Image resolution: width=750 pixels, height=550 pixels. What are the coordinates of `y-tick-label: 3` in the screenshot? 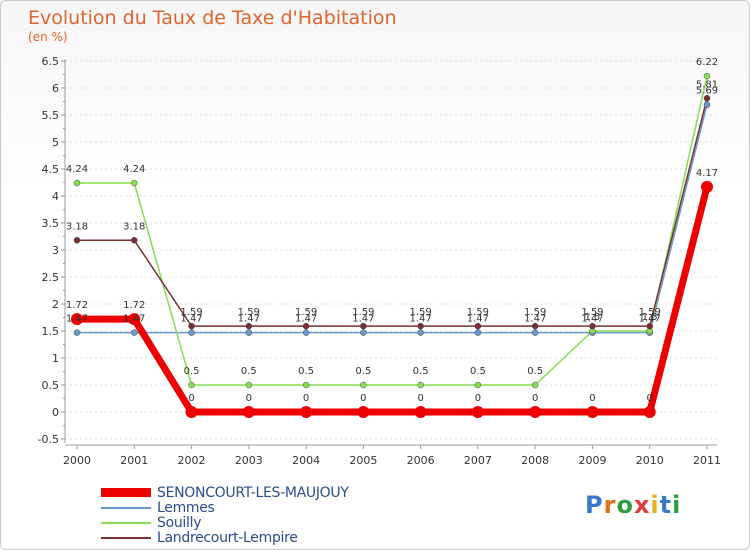 It's located at (55, 250).